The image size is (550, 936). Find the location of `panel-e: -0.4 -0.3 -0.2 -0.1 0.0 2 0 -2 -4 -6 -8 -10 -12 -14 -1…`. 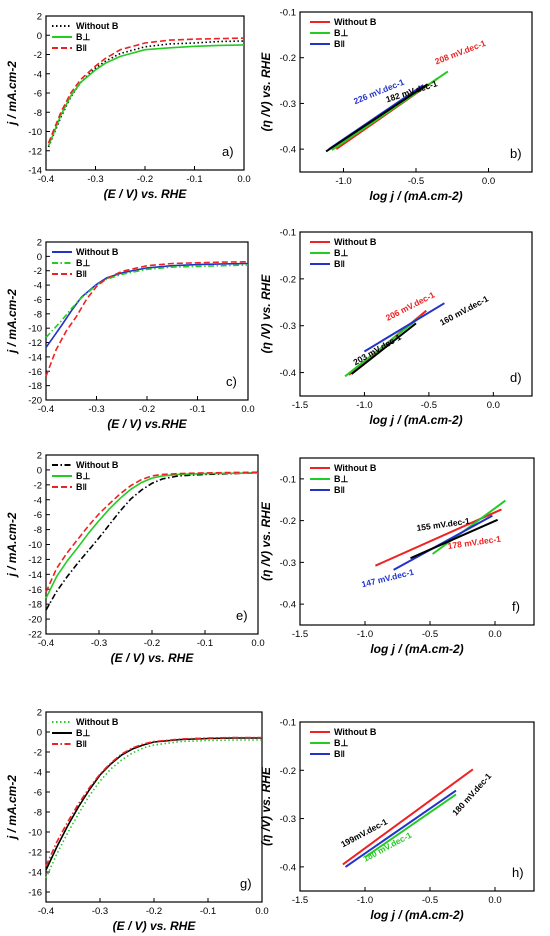

panel-e: -0.4 -0.3 -0.2 -0.1 0.0 2 0 -2 -4 -6 -8 -10 -12 -14 -1… is located at coordinates (135, 558).